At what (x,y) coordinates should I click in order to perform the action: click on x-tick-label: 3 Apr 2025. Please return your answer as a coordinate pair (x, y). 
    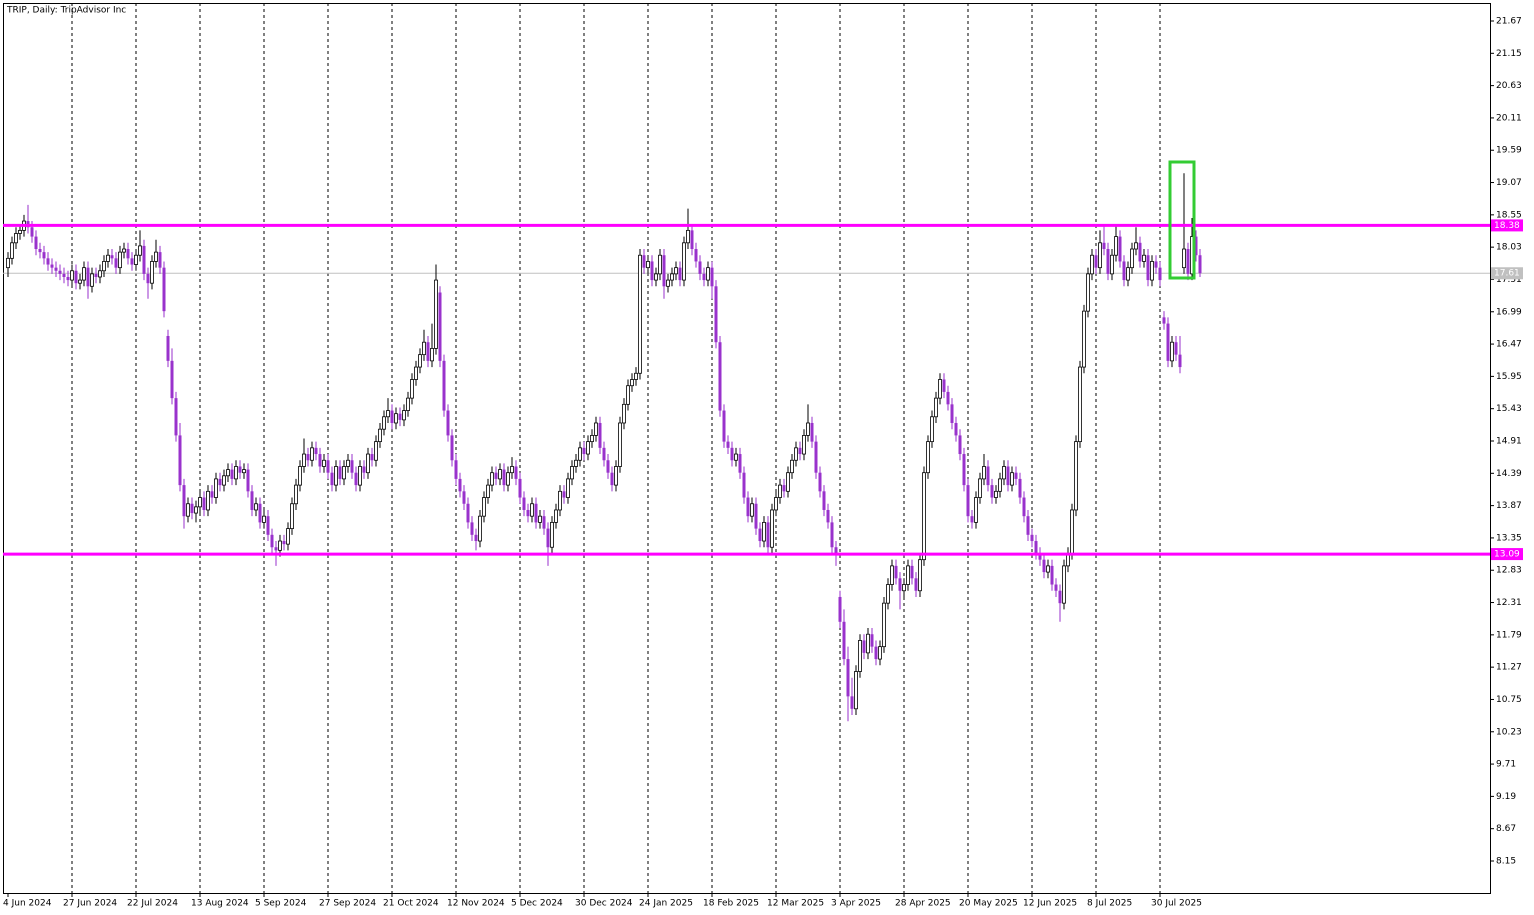
    Looking at the image, I should click on (856, 904).